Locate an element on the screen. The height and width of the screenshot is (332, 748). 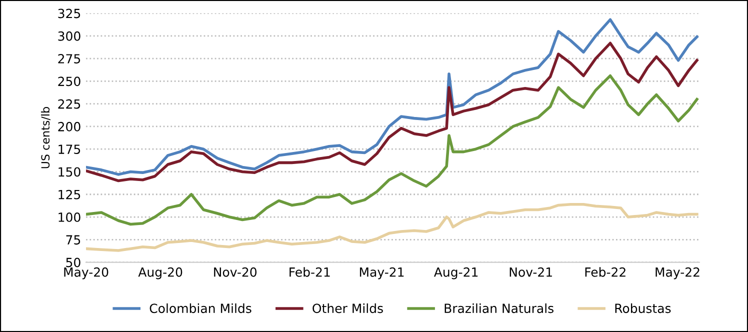
y-tick-label: 175 is located at coordinates (69, 149).